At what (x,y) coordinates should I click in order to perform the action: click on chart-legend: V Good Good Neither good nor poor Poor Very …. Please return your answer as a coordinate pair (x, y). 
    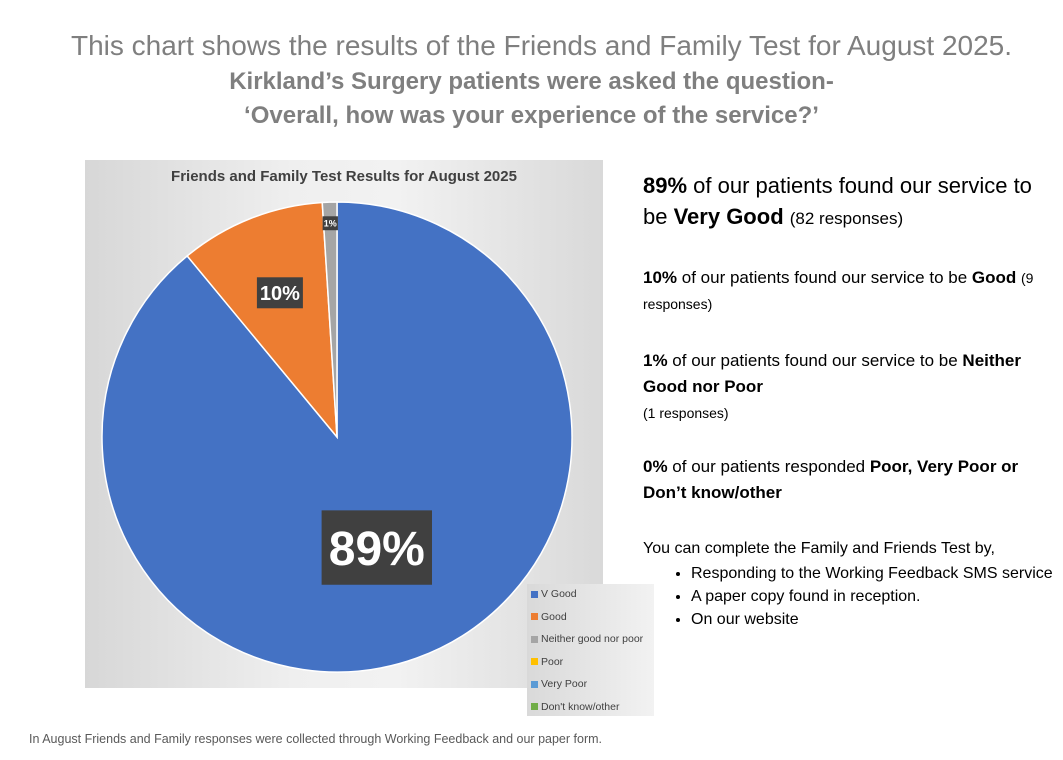
    Looking at the image, I should click on (590, 650).